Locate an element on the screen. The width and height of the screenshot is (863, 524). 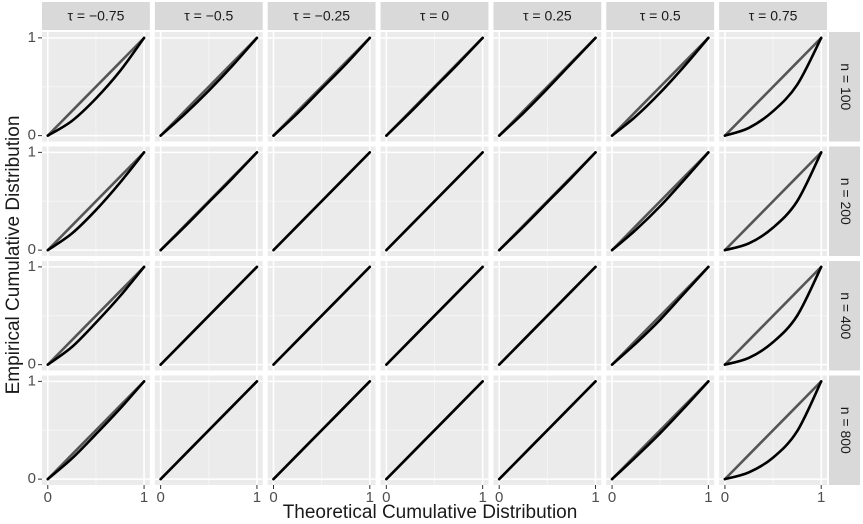
facet-label: n = 800 is located at coordinates (846, 430).